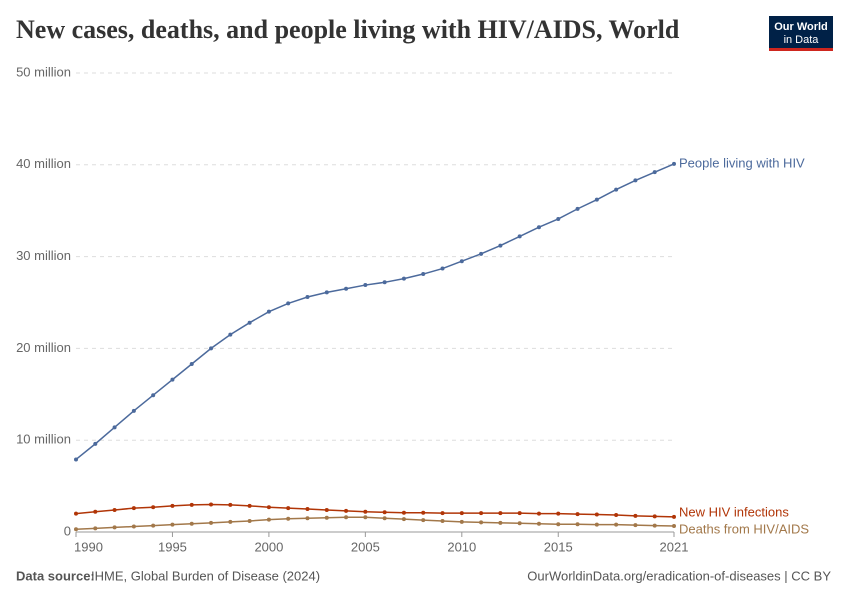 The image size is (850, 605). I want to click on logo: Our World in Data, so click(801, 33).